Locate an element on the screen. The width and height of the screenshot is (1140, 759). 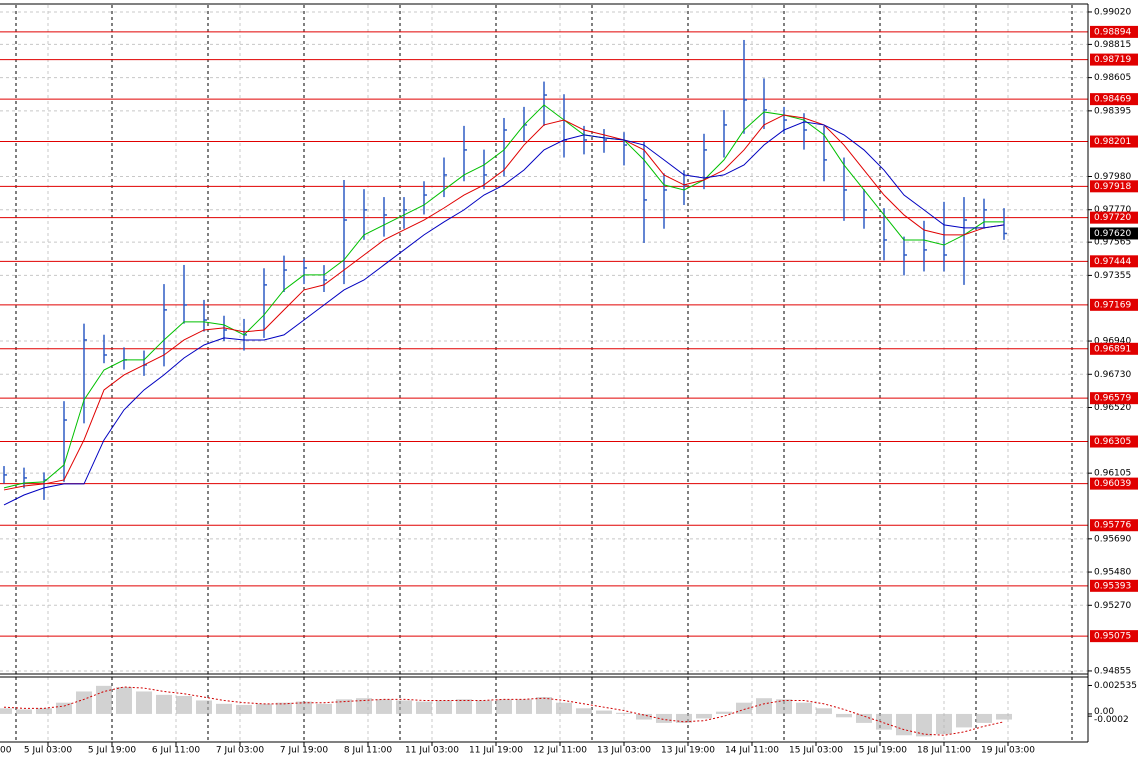
y-tick-label: 0.98605 is located at coordinates (1112, 78).